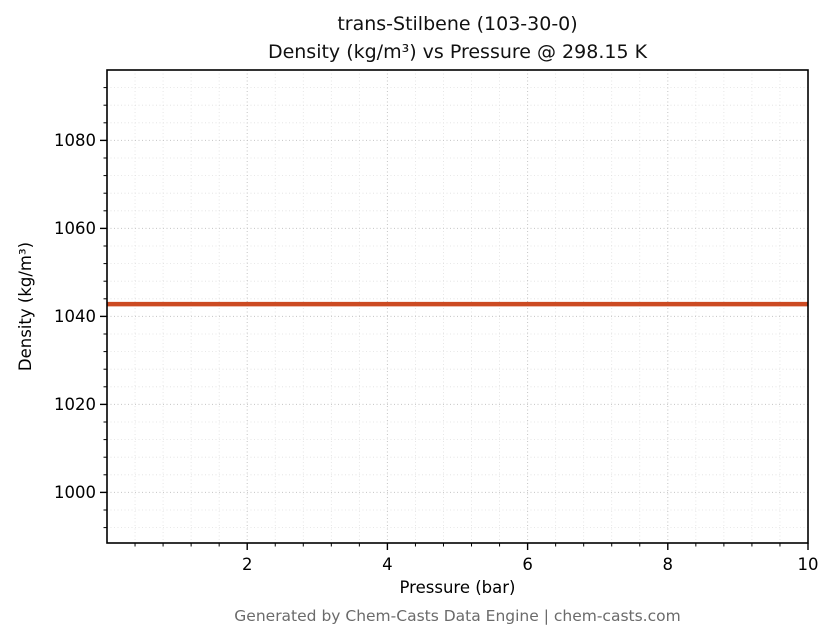 Image resolution: width=836 pixels, height=644 pixels. What do you see at coordinates (457, 52) in the screenshot?
I see `chart-title-line2: Density (kg/m³) vs Pressure @ 298.15 K` at bounding box center [457, 52].